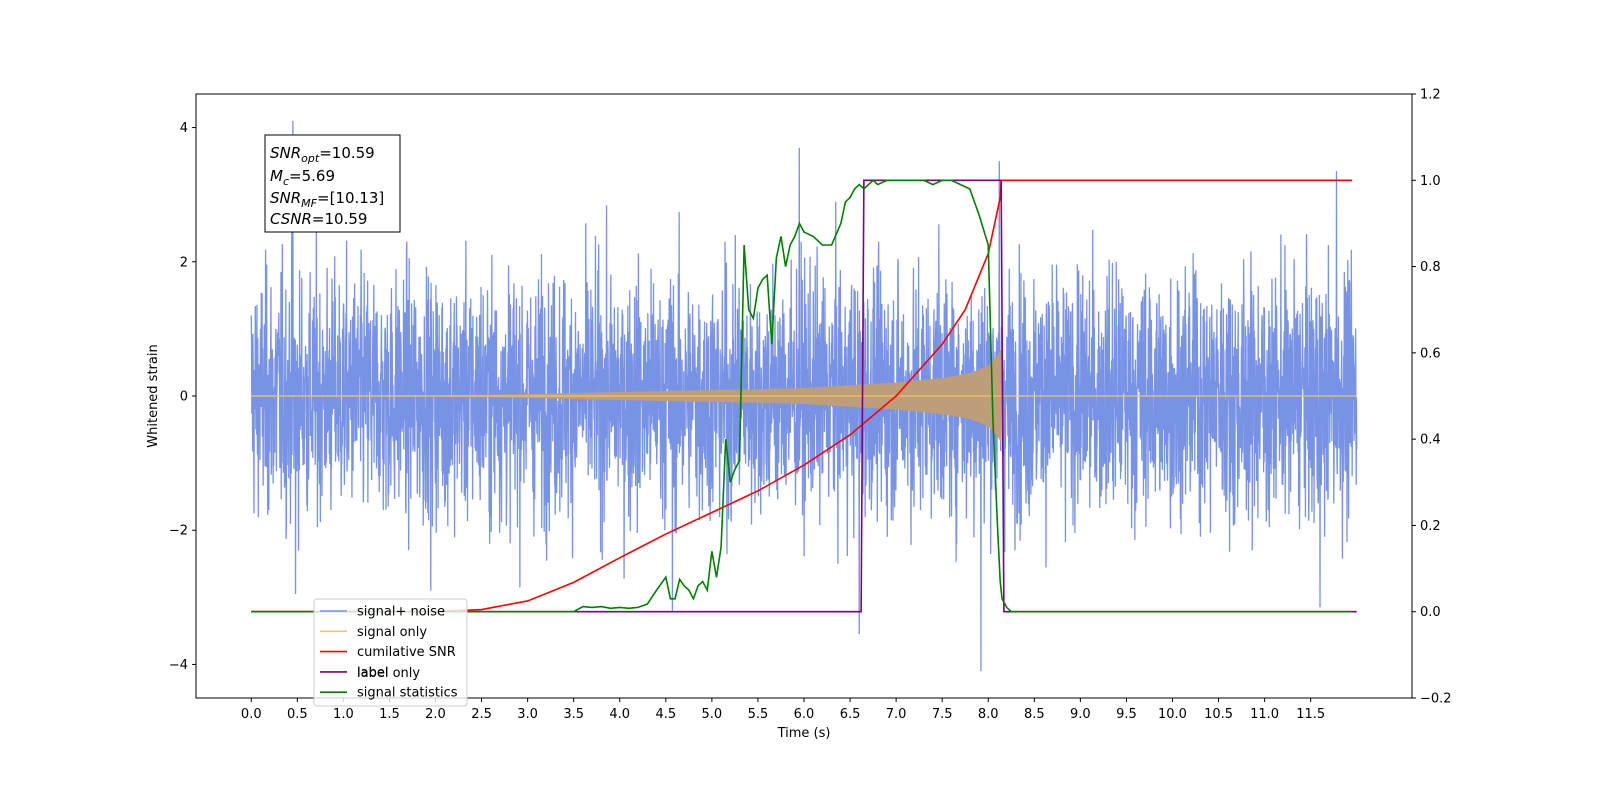 The height and width of the screenshot is (800, 1600). I want to click on y-tick-label-left: 2, so click(184, 262).